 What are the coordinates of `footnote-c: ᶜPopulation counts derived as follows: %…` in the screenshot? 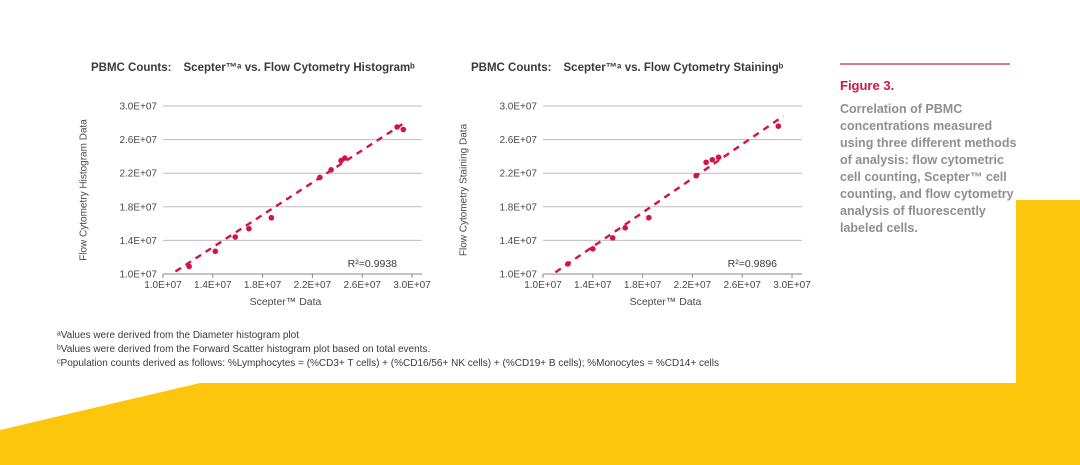 It's located at (388, 363).